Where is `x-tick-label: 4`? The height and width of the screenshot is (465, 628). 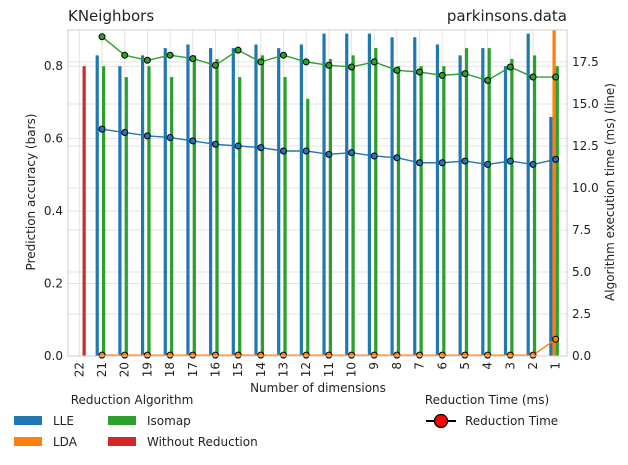 x-tick-label: 4 is located at coordinates (488, 366).